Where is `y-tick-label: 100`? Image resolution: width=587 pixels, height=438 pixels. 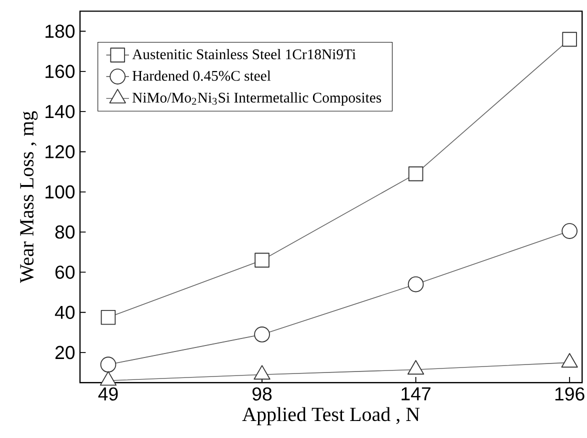
y-tick-label: 100 is located at coordinates (60, 192).